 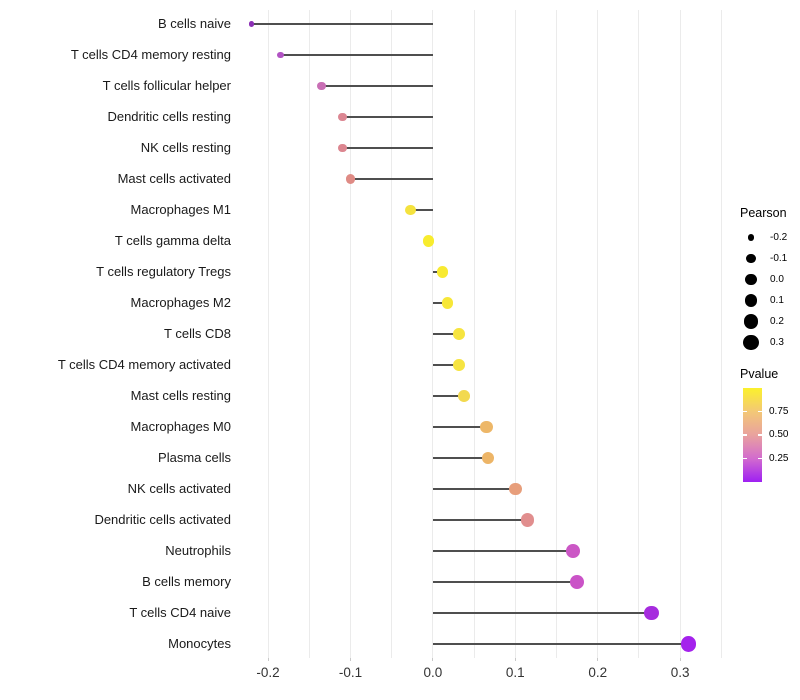 I want to click on category-label: NK cells resting, so click(x=185, y=147).